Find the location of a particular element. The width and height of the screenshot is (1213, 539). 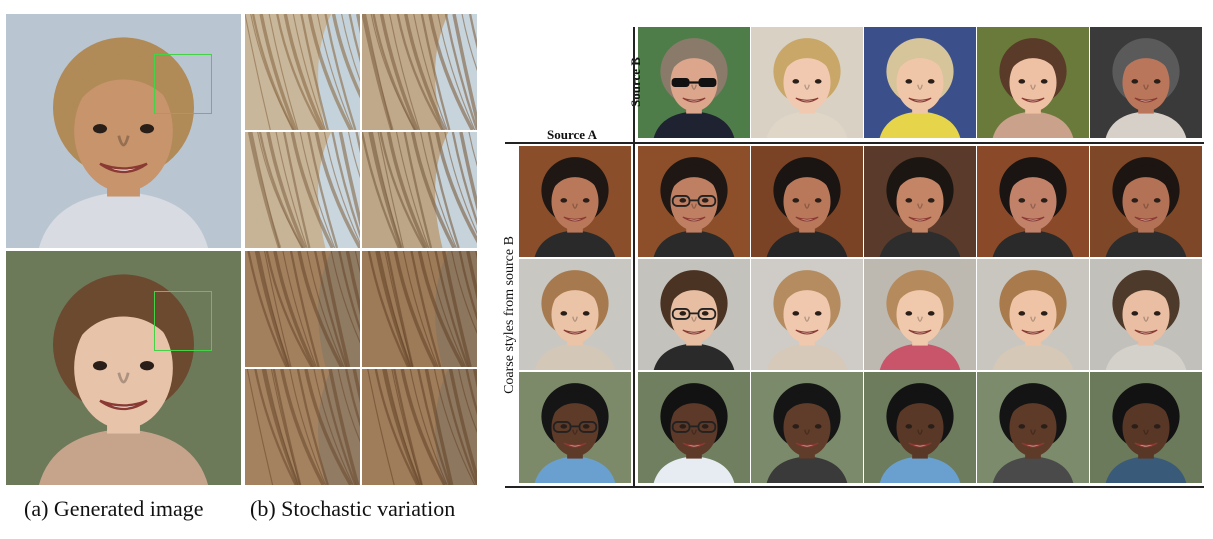

generated-child is located at coordinates (123, 368).